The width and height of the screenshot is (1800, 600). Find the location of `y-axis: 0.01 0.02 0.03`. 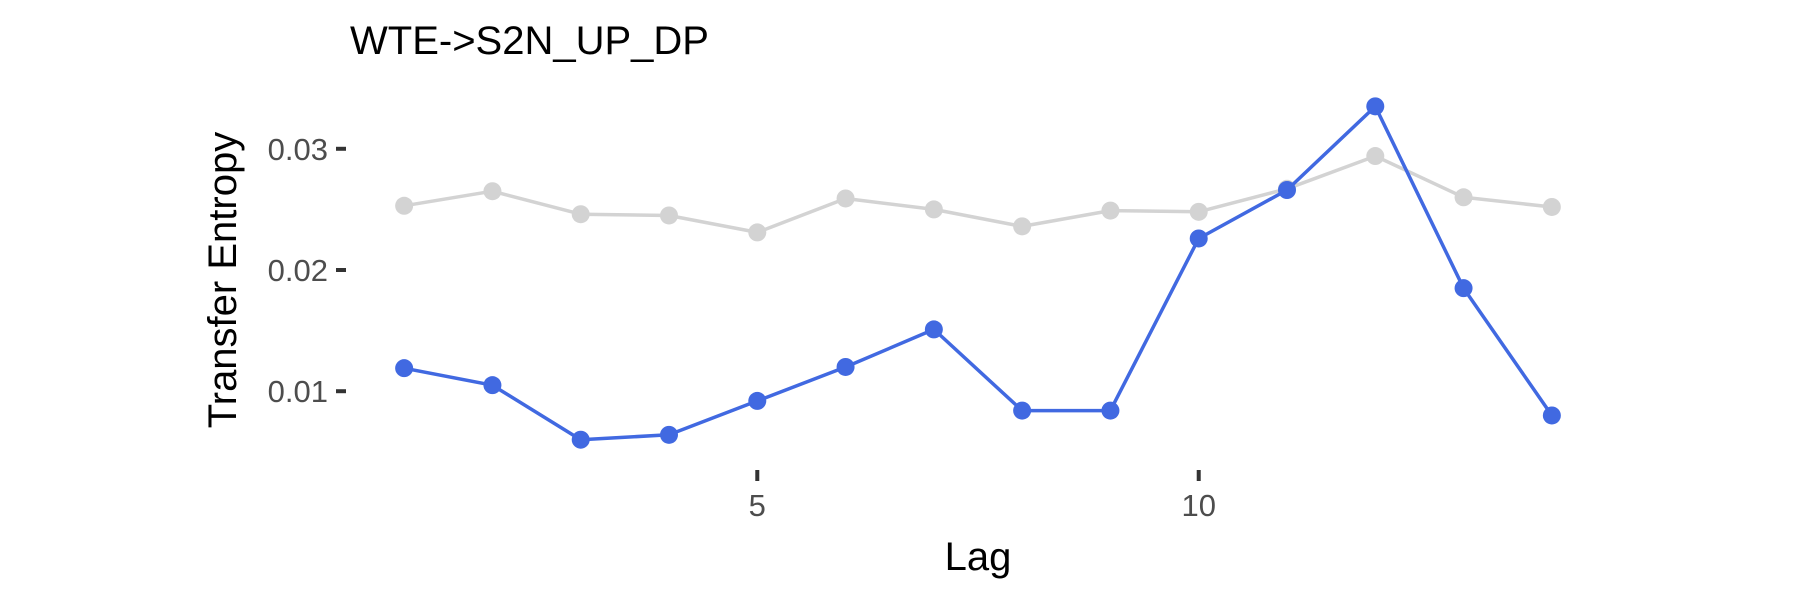

y-axis: 0.01 0.02 0.03 is located at coordinates (307, 270).